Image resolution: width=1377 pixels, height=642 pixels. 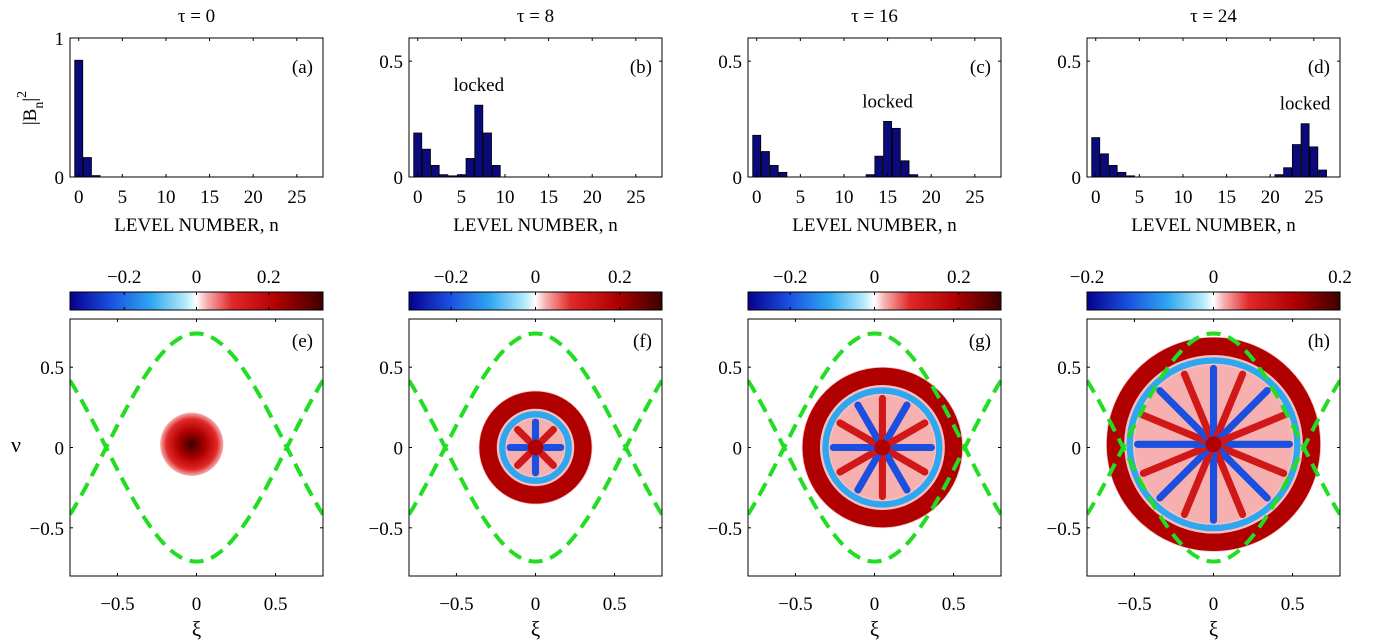 I want to click on heatmap-panel-1: −0.2 0 0.2 −0.5 0 0.5 −0.5 0 0.5 (f) ξ, so click(x=516, y=454).